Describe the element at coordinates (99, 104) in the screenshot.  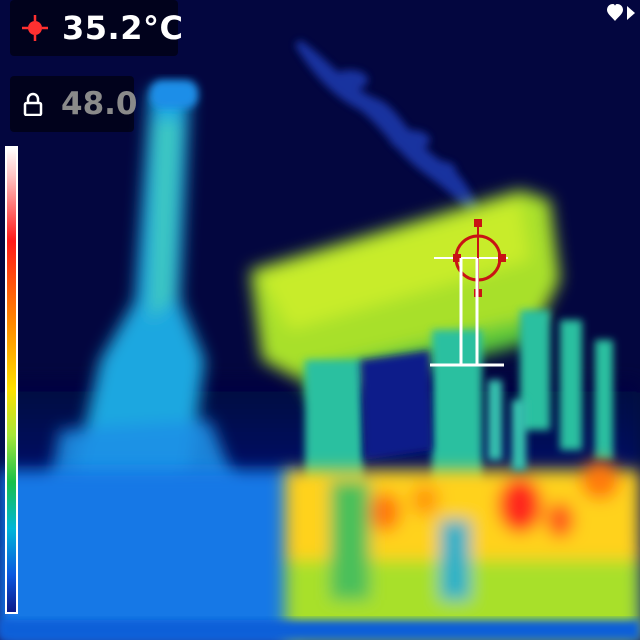
I see `scale-lock-value: 48.0` at that location.